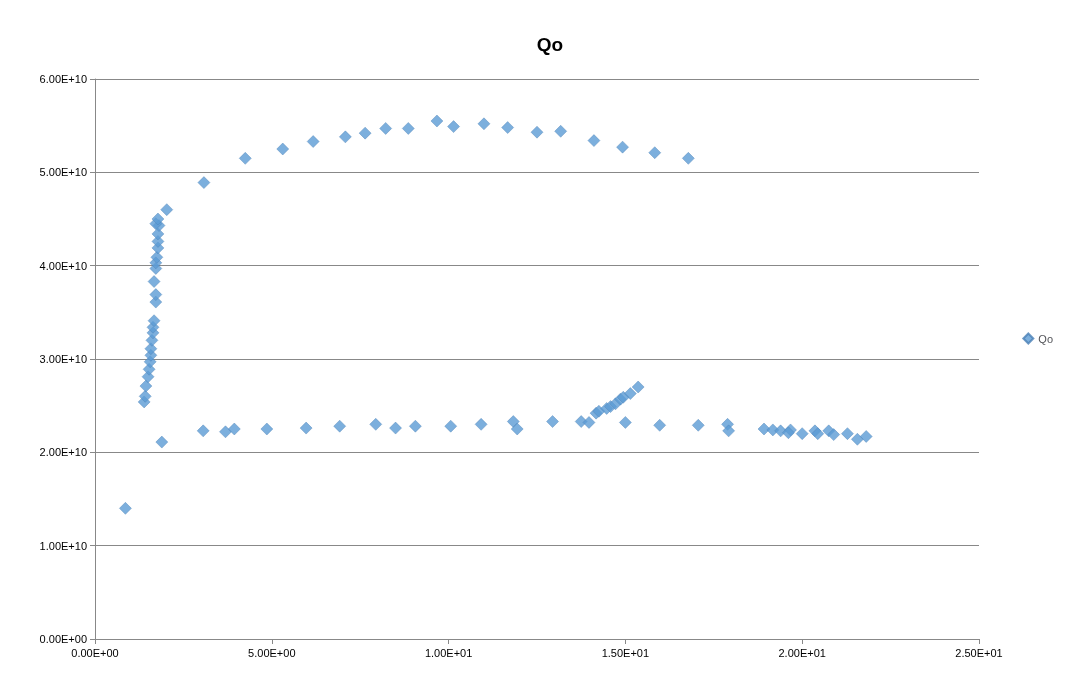 The image size is (1070, 677). Describe the element at coordinates (272, 652) in the screenshot. I see `x-tick-label: 5.00E+00` at that location.